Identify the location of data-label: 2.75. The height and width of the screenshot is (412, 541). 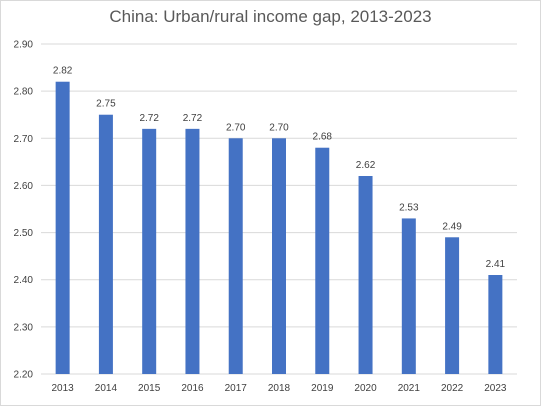
(106, 104).